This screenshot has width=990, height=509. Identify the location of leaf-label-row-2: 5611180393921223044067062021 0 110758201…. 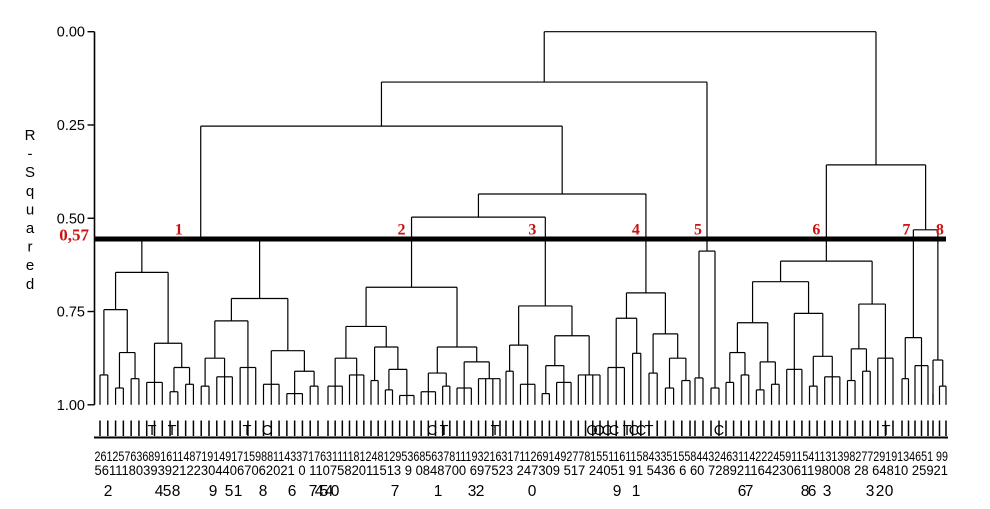
(522, 470).